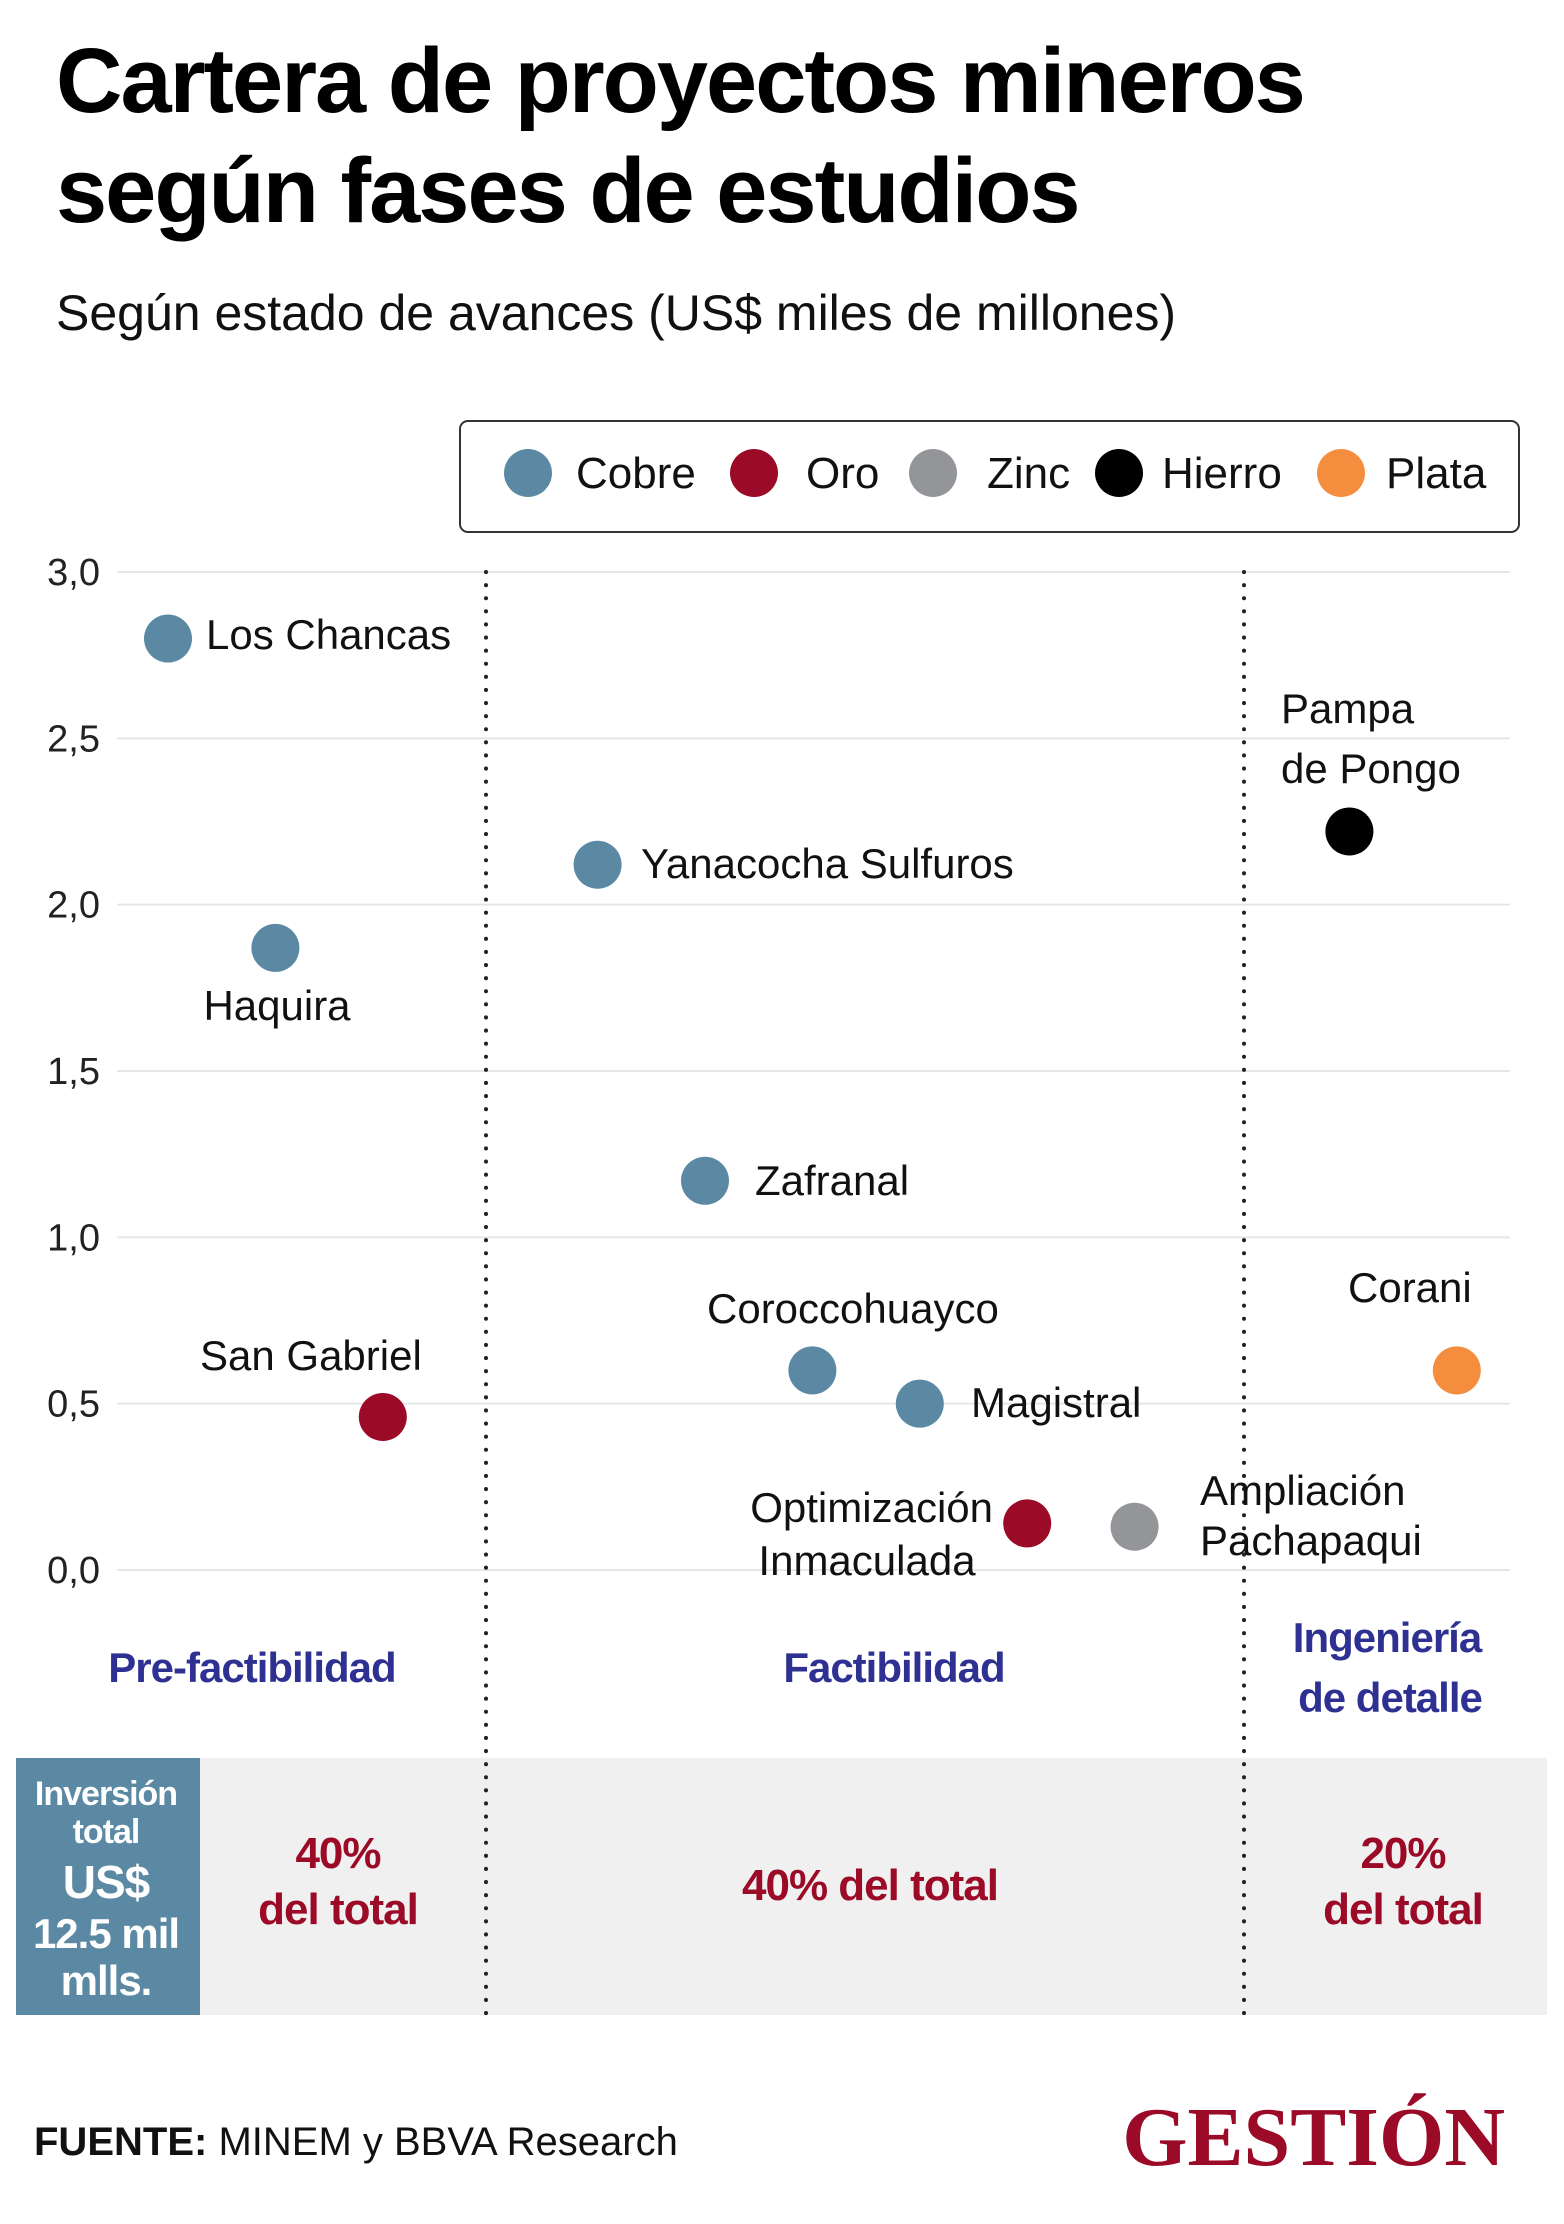  I want to click on legend-label-cobre: Cobre, so click(636, 473).